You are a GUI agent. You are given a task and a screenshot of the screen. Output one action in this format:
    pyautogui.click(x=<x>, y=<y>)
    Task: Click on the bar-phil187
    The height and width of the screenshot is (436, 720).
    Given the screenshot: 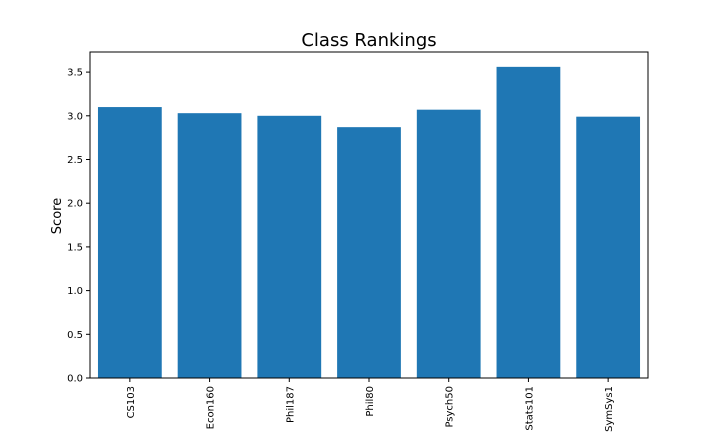 What is the action you would take?
    pyautogui.click(x=289, y=247)
    